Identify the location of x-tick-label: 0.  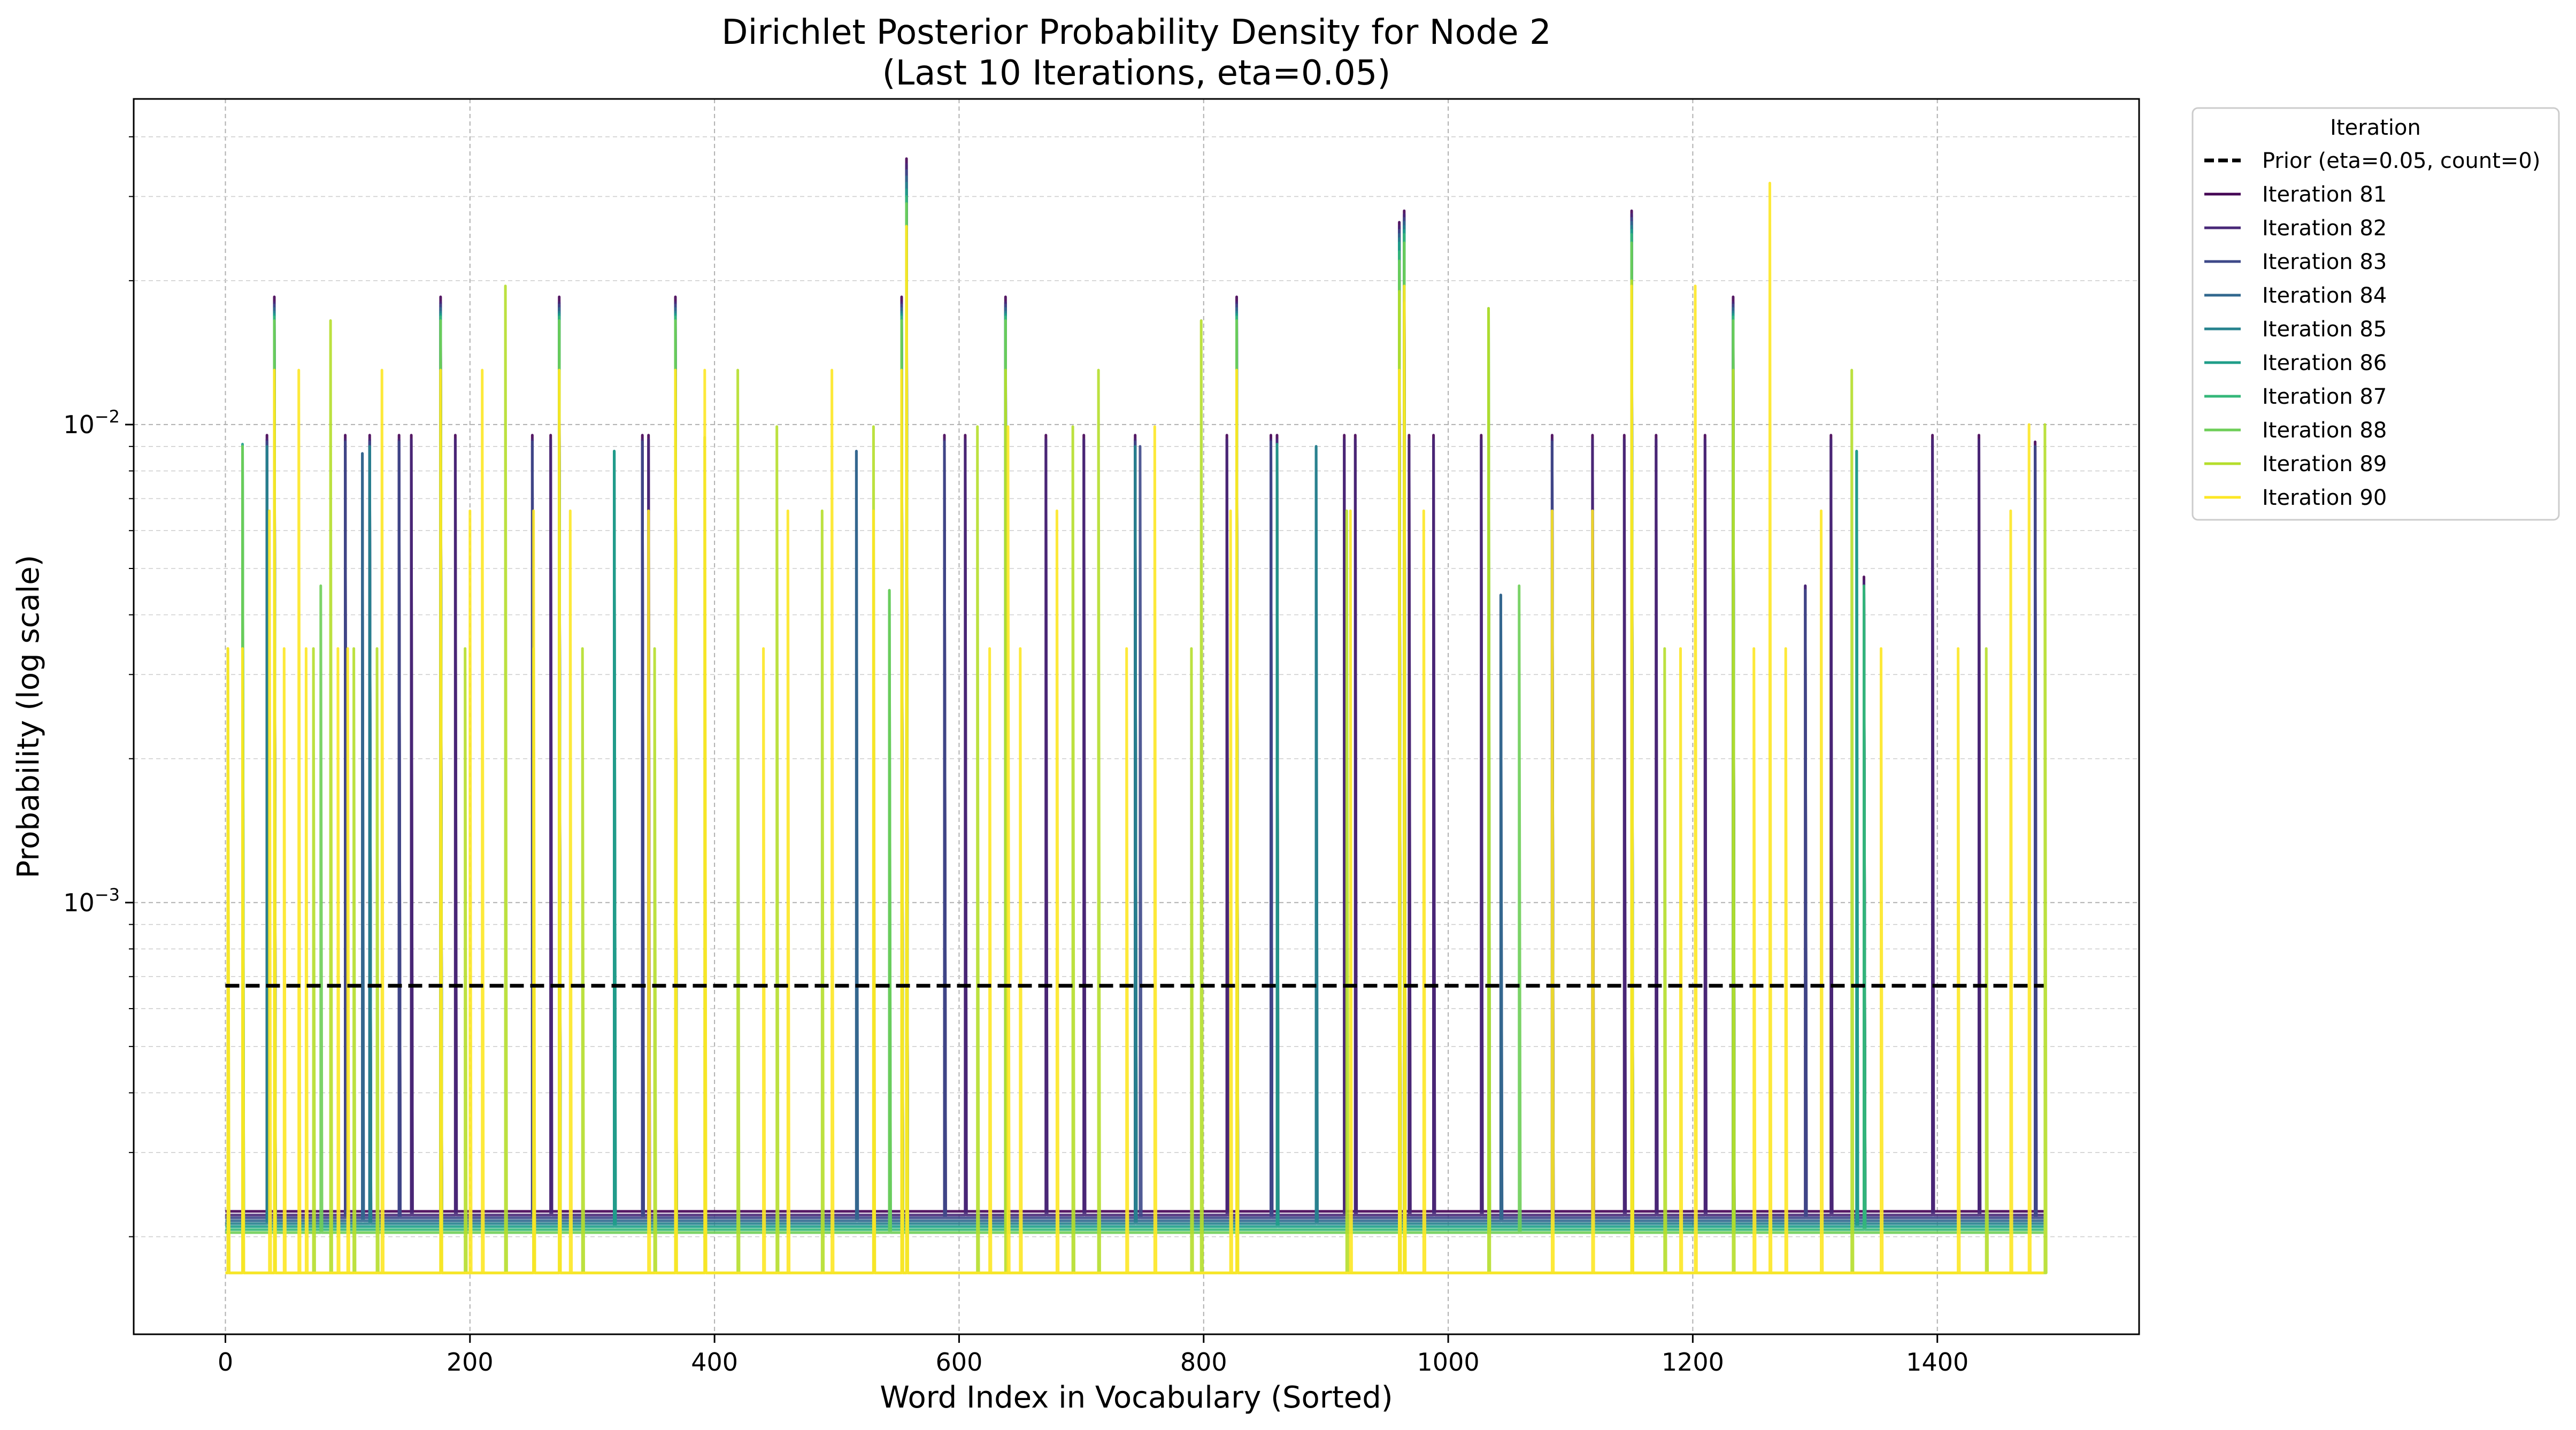
(225, 1362).